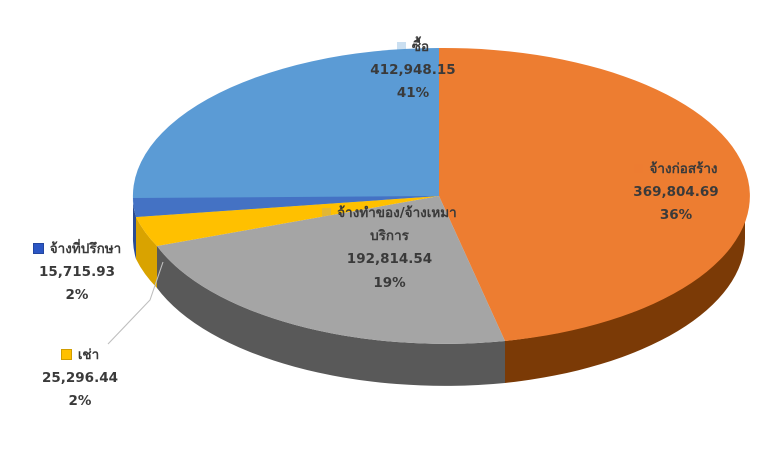  I want to click on slice-label-construction: จ้างก่อสร้าง 369,804.69 36%, so click(676, 193).